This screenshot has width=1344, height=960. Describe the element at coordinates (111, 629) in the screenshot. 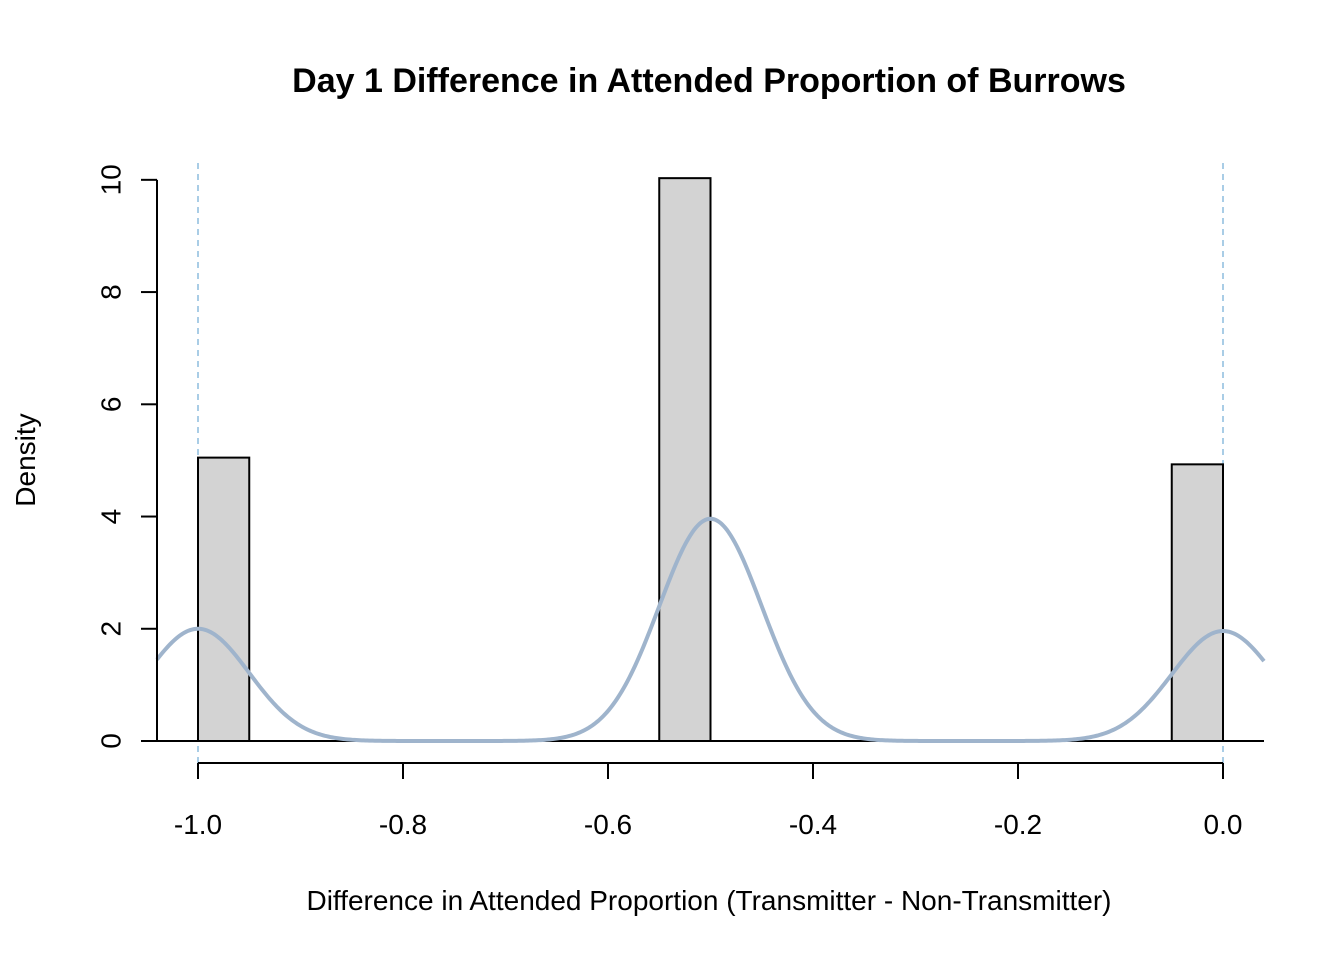

I see `y-tick-label: 2` at that location.